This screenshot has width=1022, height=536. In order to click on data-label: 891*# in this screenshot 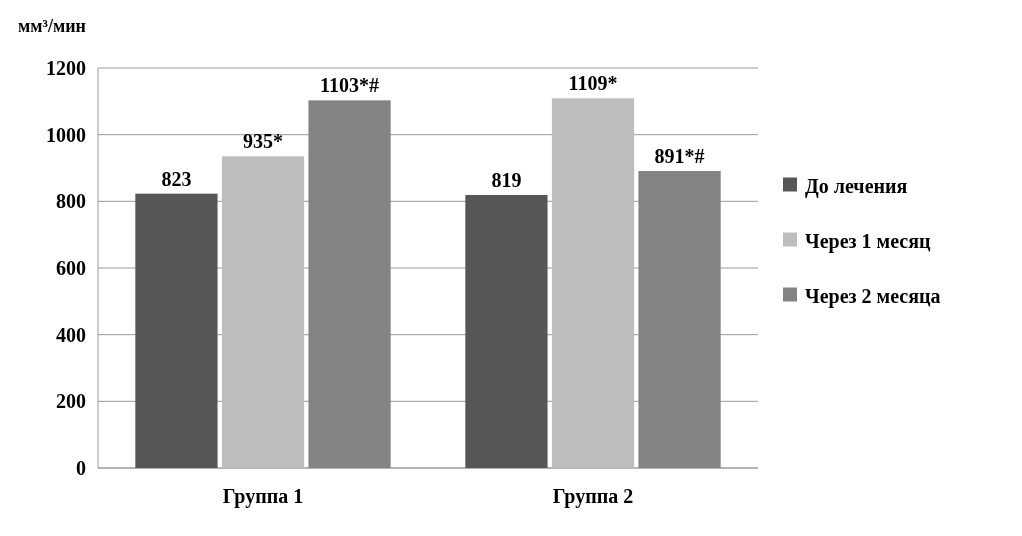, I will do `click(679, 156)`.